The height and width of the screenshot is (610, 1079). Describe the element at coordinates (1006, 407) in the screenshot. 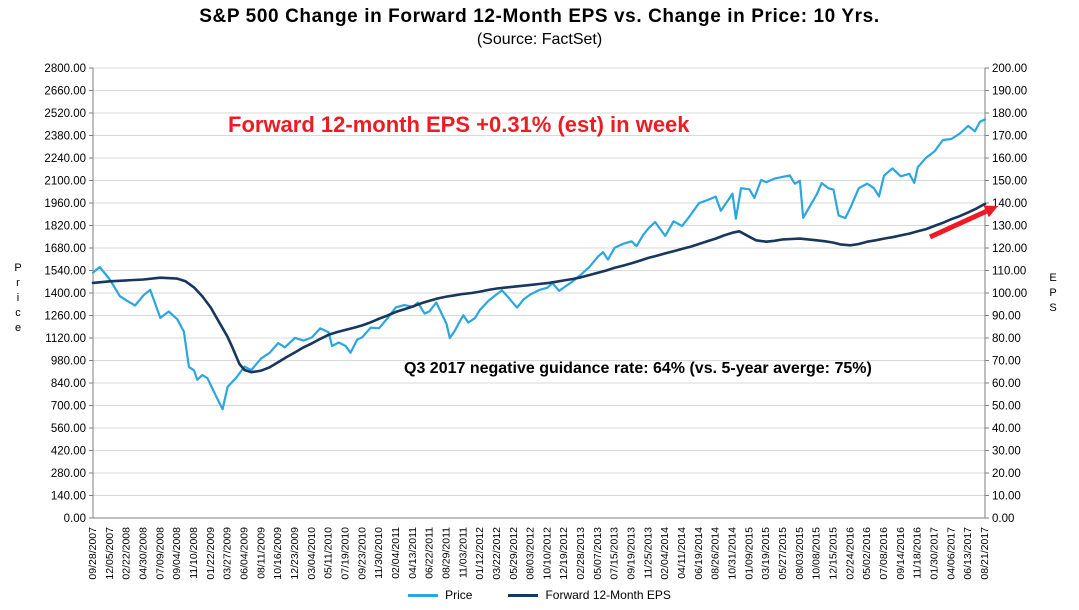

I see `right-axis-tick-label: 50.00` at that location.